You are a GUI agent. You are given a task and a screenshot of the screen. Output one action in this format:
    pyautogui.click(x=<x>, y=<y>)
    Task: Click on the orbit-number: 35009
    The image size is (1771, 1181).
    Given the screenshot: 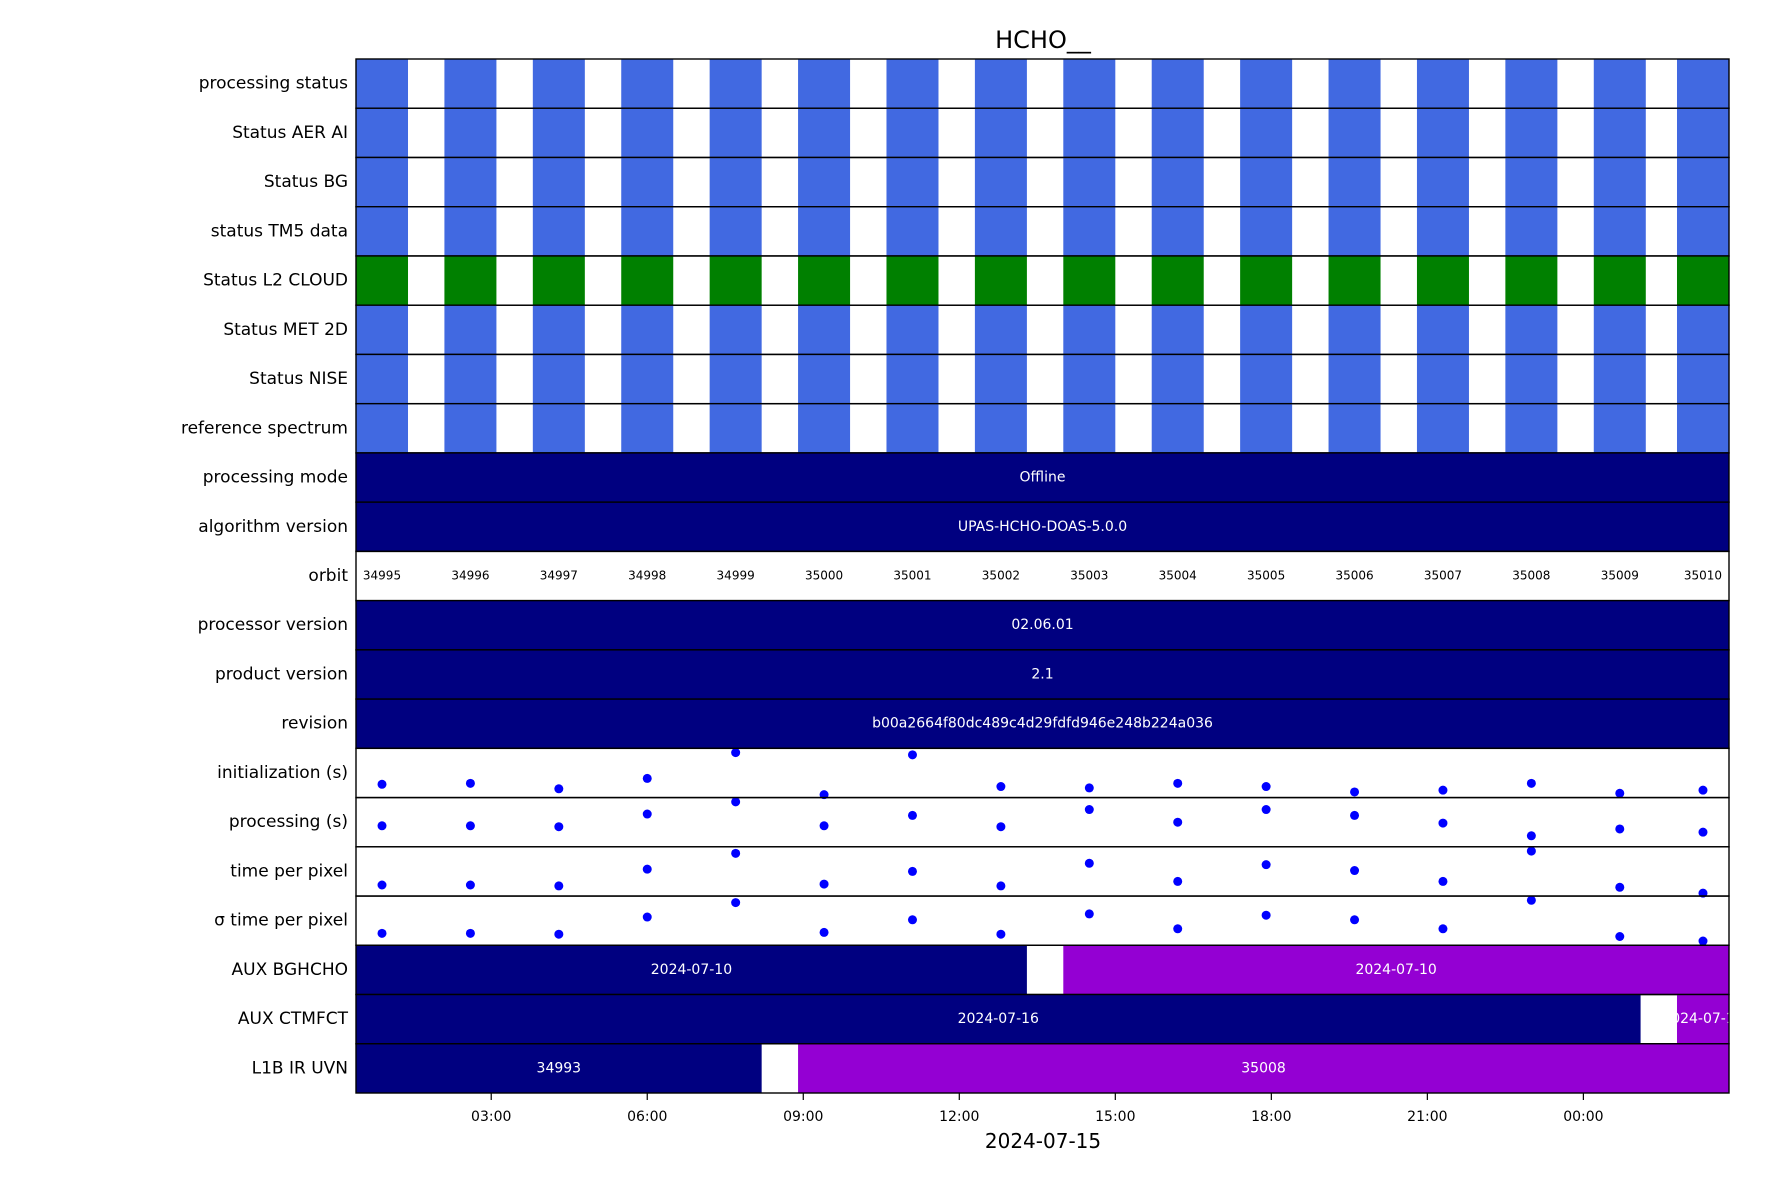 What is the action you would take?
    pyautogui.click(x=1620, y=576)
    